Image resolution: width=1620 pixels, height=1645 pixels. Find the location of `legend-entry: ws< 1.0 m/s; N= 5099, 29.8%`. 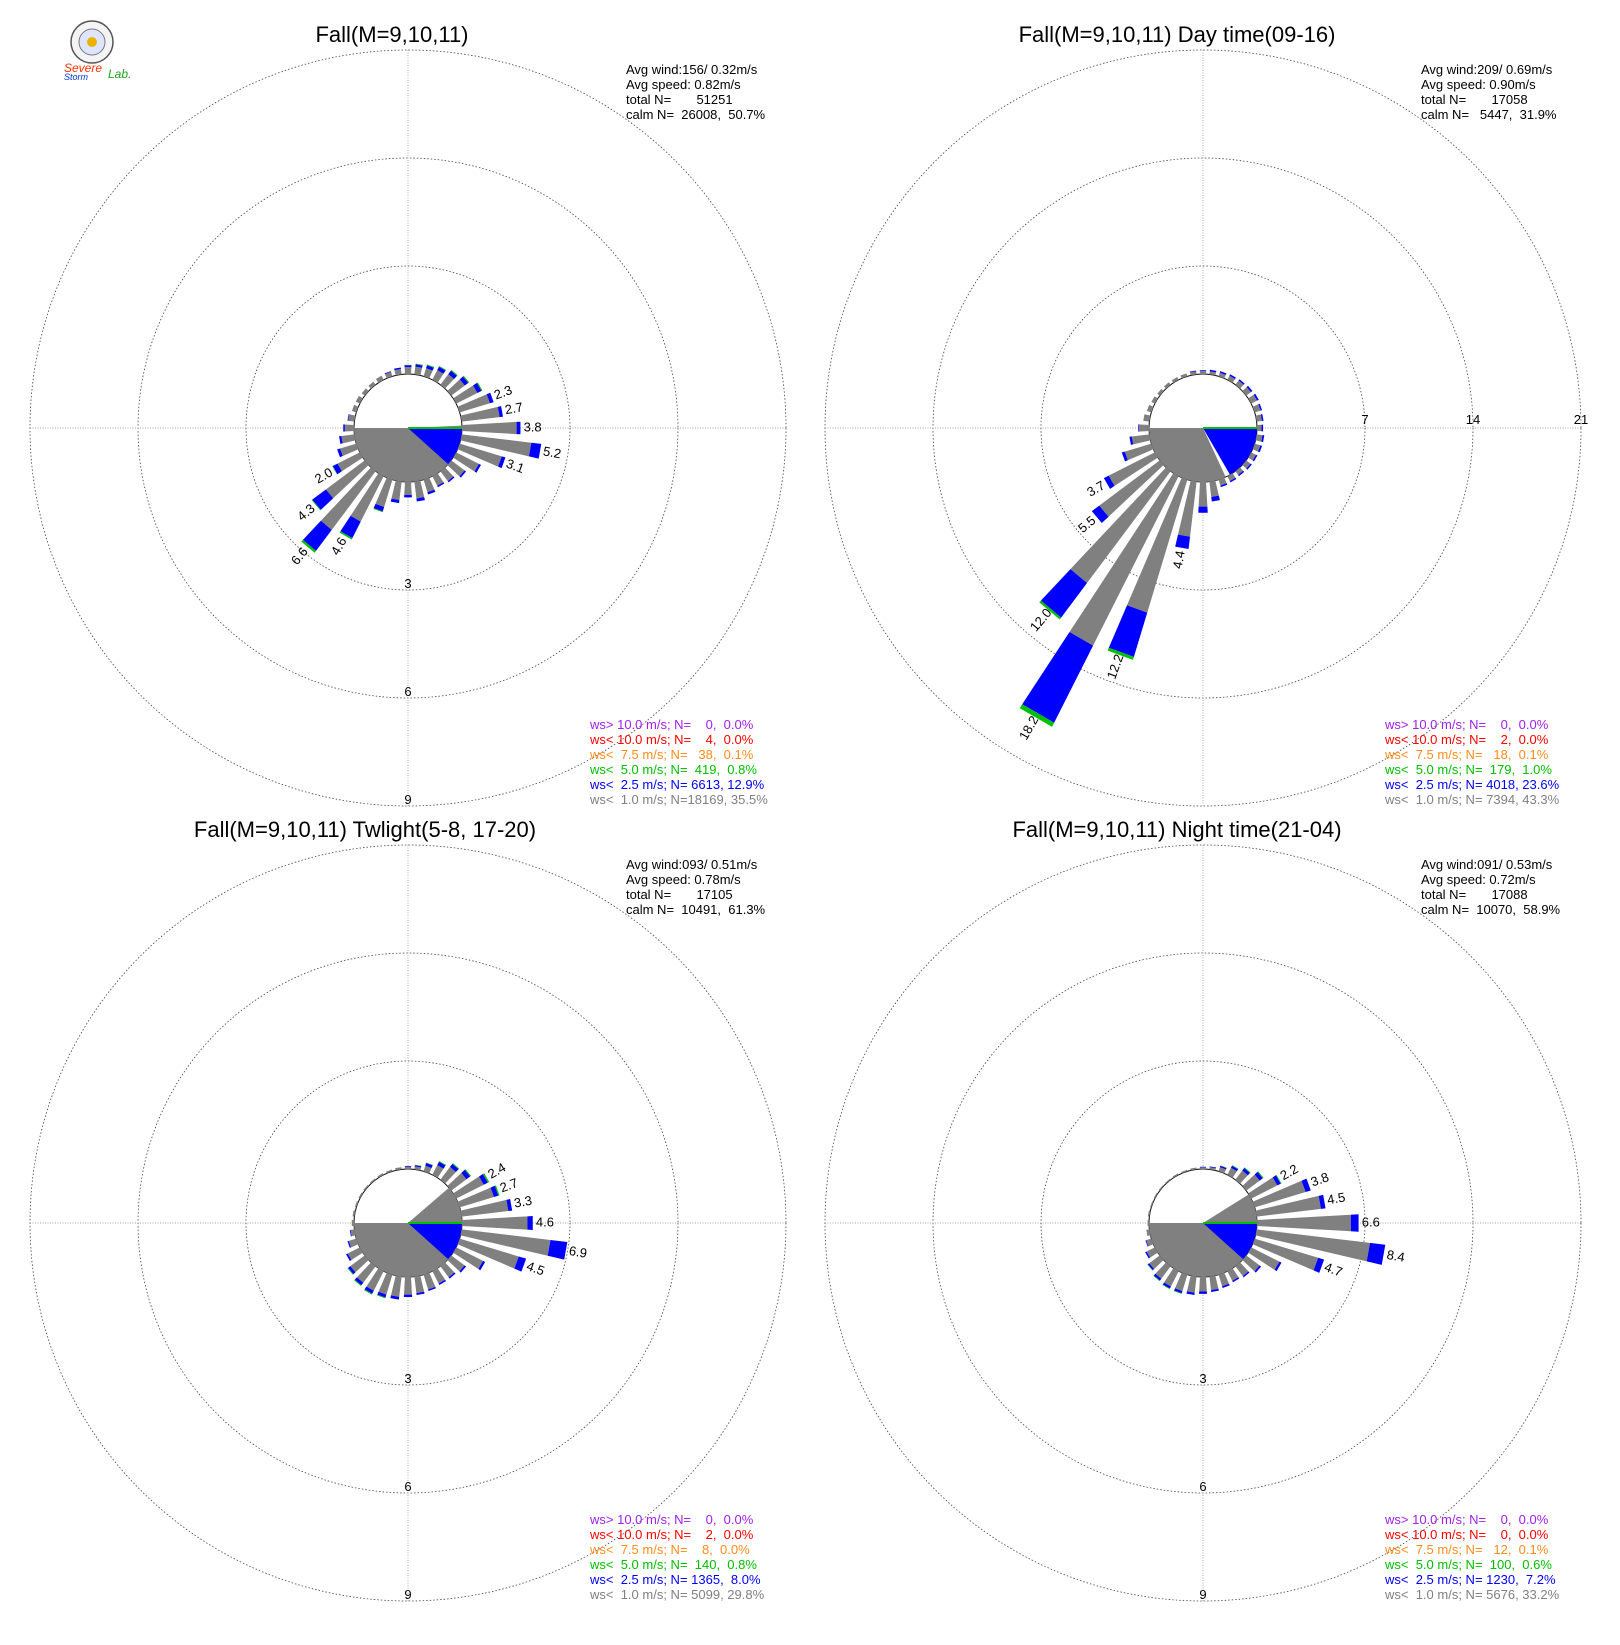

legend-entry: ws< 1.0 m/s; N= 5099, 29.8% is located at coordinates (677, 1594).